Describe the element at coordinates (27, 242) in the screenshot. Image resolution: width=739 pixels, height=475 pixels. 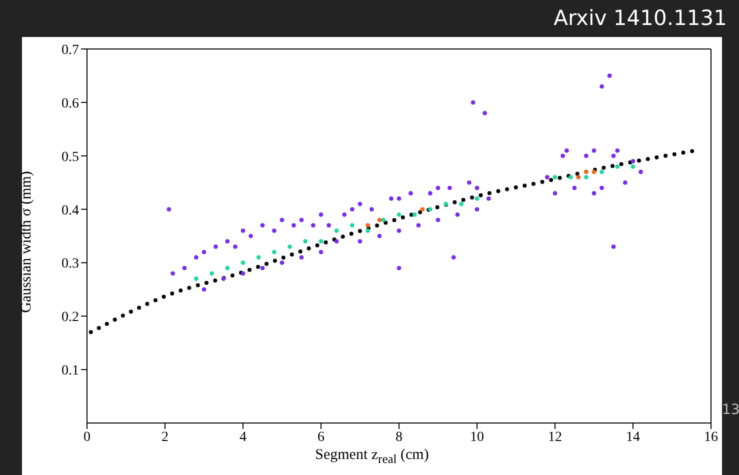
I see `y-axis-title: Gaussian width σ (mm)` at that location.